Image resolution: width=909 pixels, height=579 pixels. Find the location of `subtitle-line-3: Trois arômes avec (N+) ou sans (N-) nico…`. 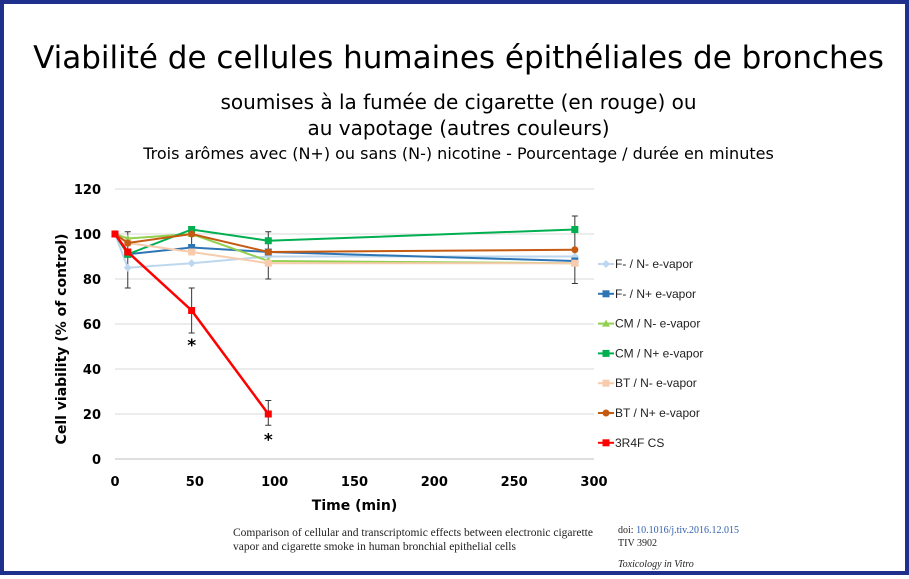

subtitle-line-3: Trois arômes avec (N+) ou sans (N-) nico… is located at coordinates (458, 153).